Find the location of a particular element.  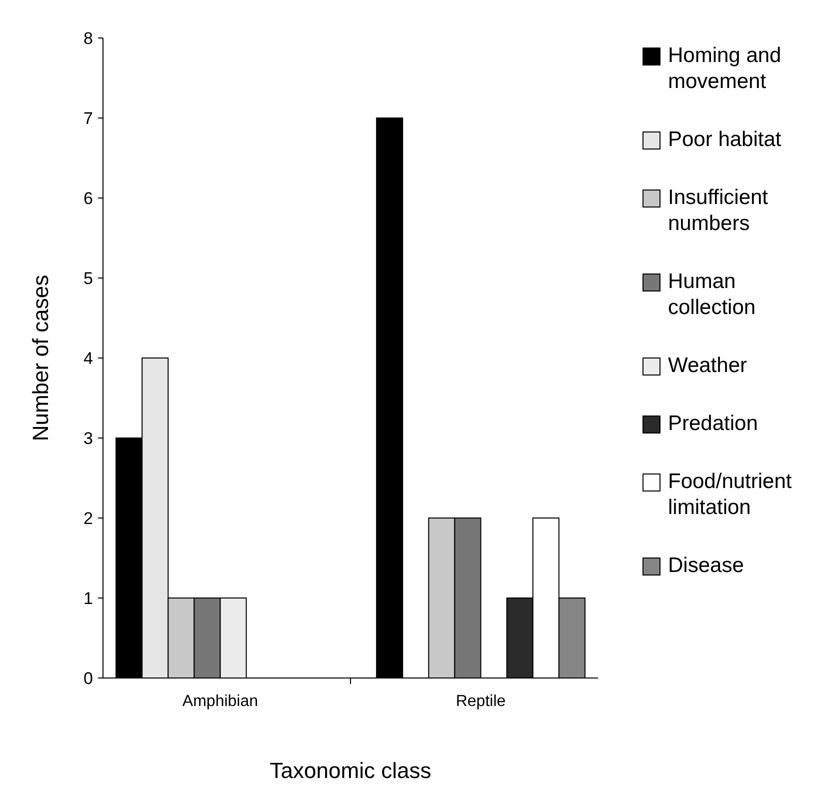

y-tick-label: 7 is located at coordinates (88, 118).